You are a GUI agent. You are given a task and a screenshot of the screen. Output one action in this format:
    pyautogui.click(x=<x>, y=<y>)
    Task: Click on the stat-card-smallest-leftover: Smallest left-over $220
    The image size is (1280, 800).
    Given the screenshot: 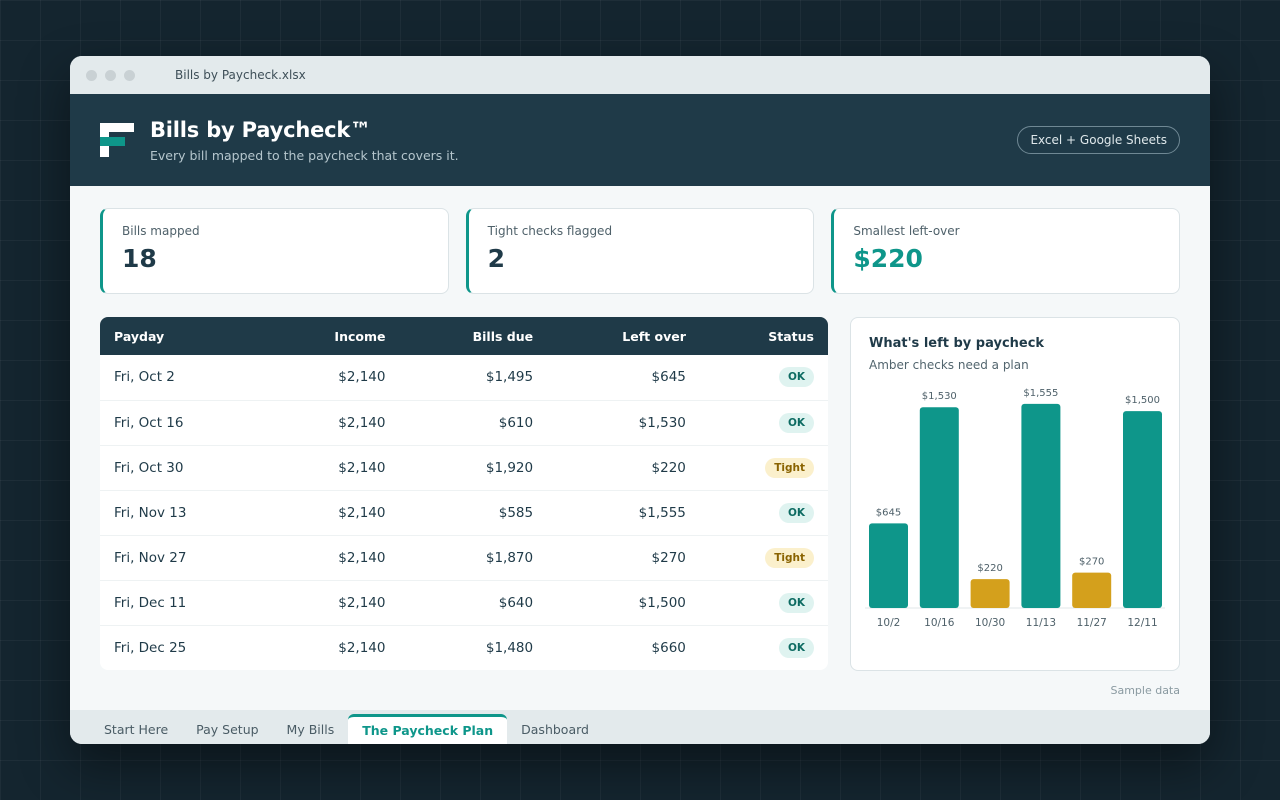 What is the action you would take?
    pyautogui.click(x=1006, y=251)
    